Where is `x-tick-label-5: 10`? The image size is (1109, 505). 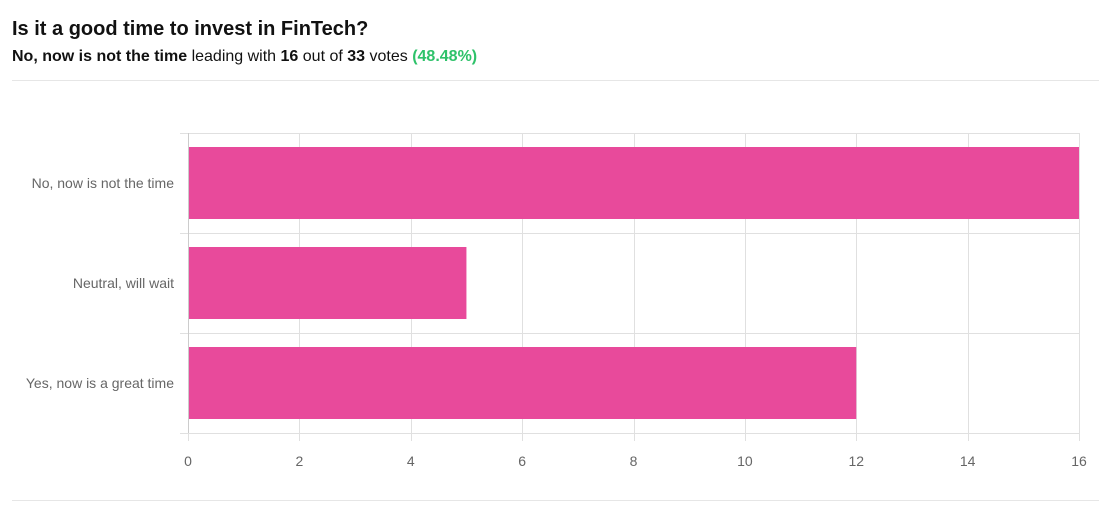 x-tick-label-5: 10 is located at coordinates (745, 461).